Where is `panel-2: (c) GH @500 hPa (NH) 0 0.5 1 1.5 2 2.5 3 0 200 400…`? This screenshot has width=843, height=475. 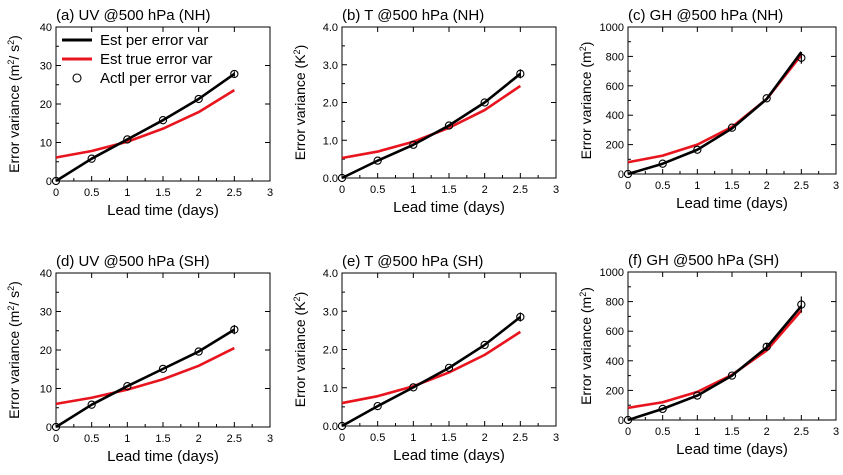
panel-2: (c) GH @500 hPa (NH) 0 0.5 1 1.5 2 2.5 3 0 200 400… is located at coordinates (708, 109).